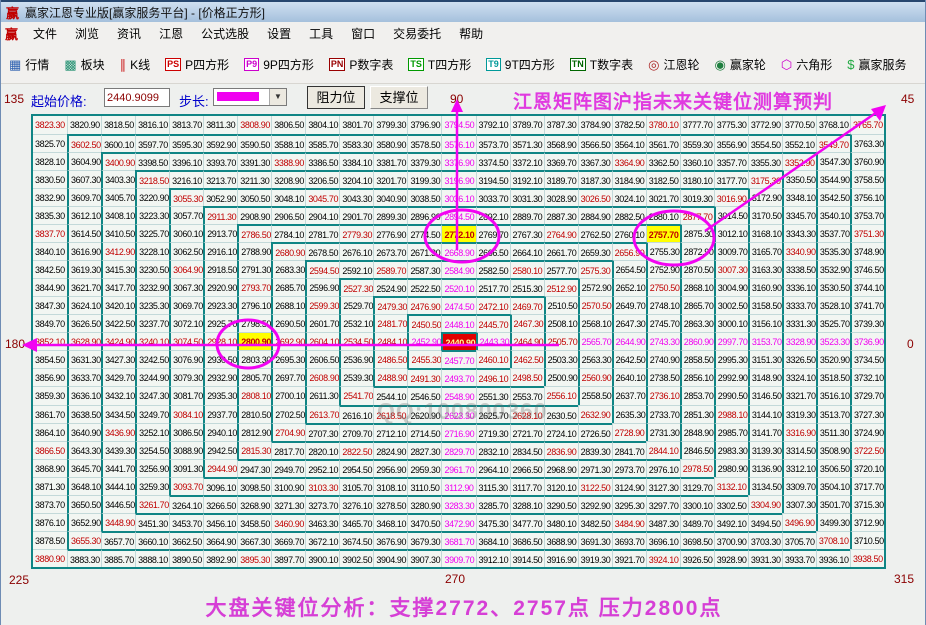  What do you see at coordinates (171, 34) in the screenshot?
I see `menu-item-3: 江恩` at bounding box center [171, 34].